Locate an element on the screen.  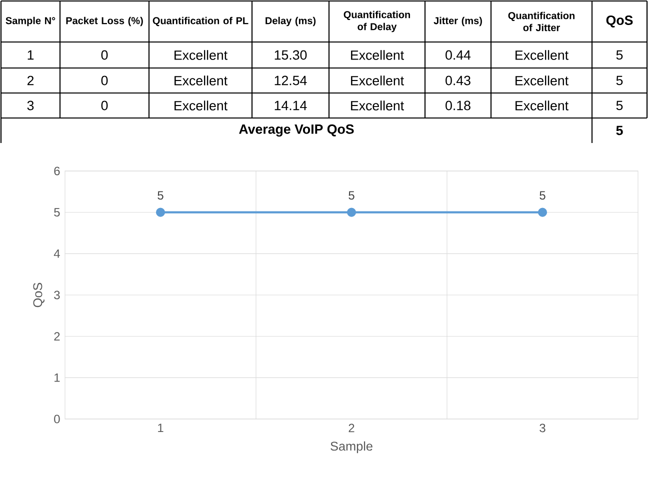
category-label: Delay (ms) is located at coordinates (291, 21).